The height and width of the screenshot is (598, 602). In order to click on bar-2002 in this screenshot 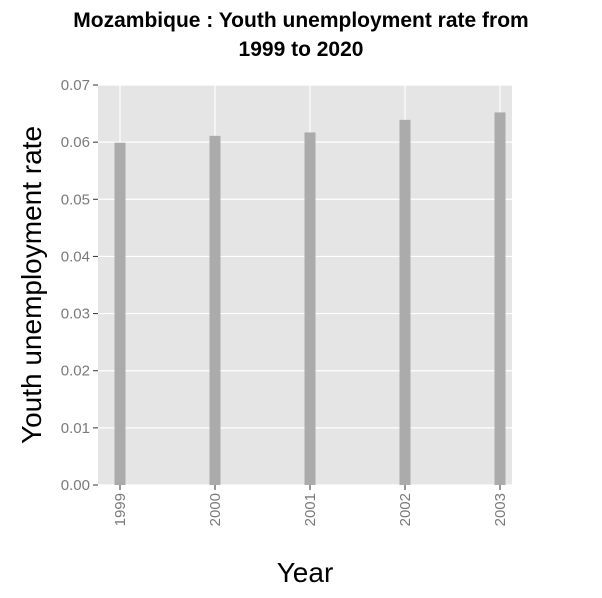, I will do `click(405, 302)`.